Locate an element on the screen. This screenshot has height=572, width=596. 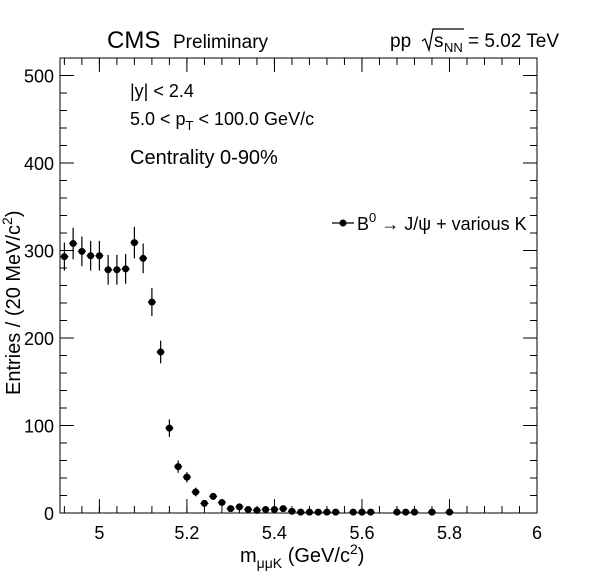
legend: B0 → J/ψ + various K is located at coordinates (429, 222).